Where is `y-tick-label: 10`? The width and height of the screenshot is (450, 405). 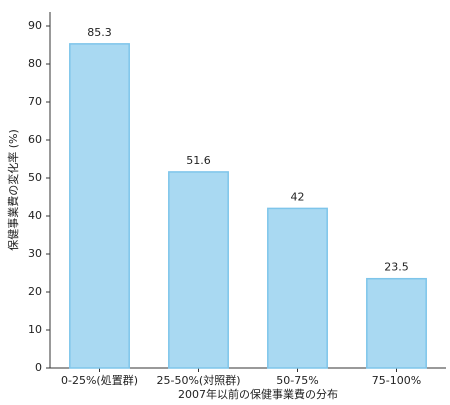 y-tick-label: 10 is located at coordinates (35, 329).